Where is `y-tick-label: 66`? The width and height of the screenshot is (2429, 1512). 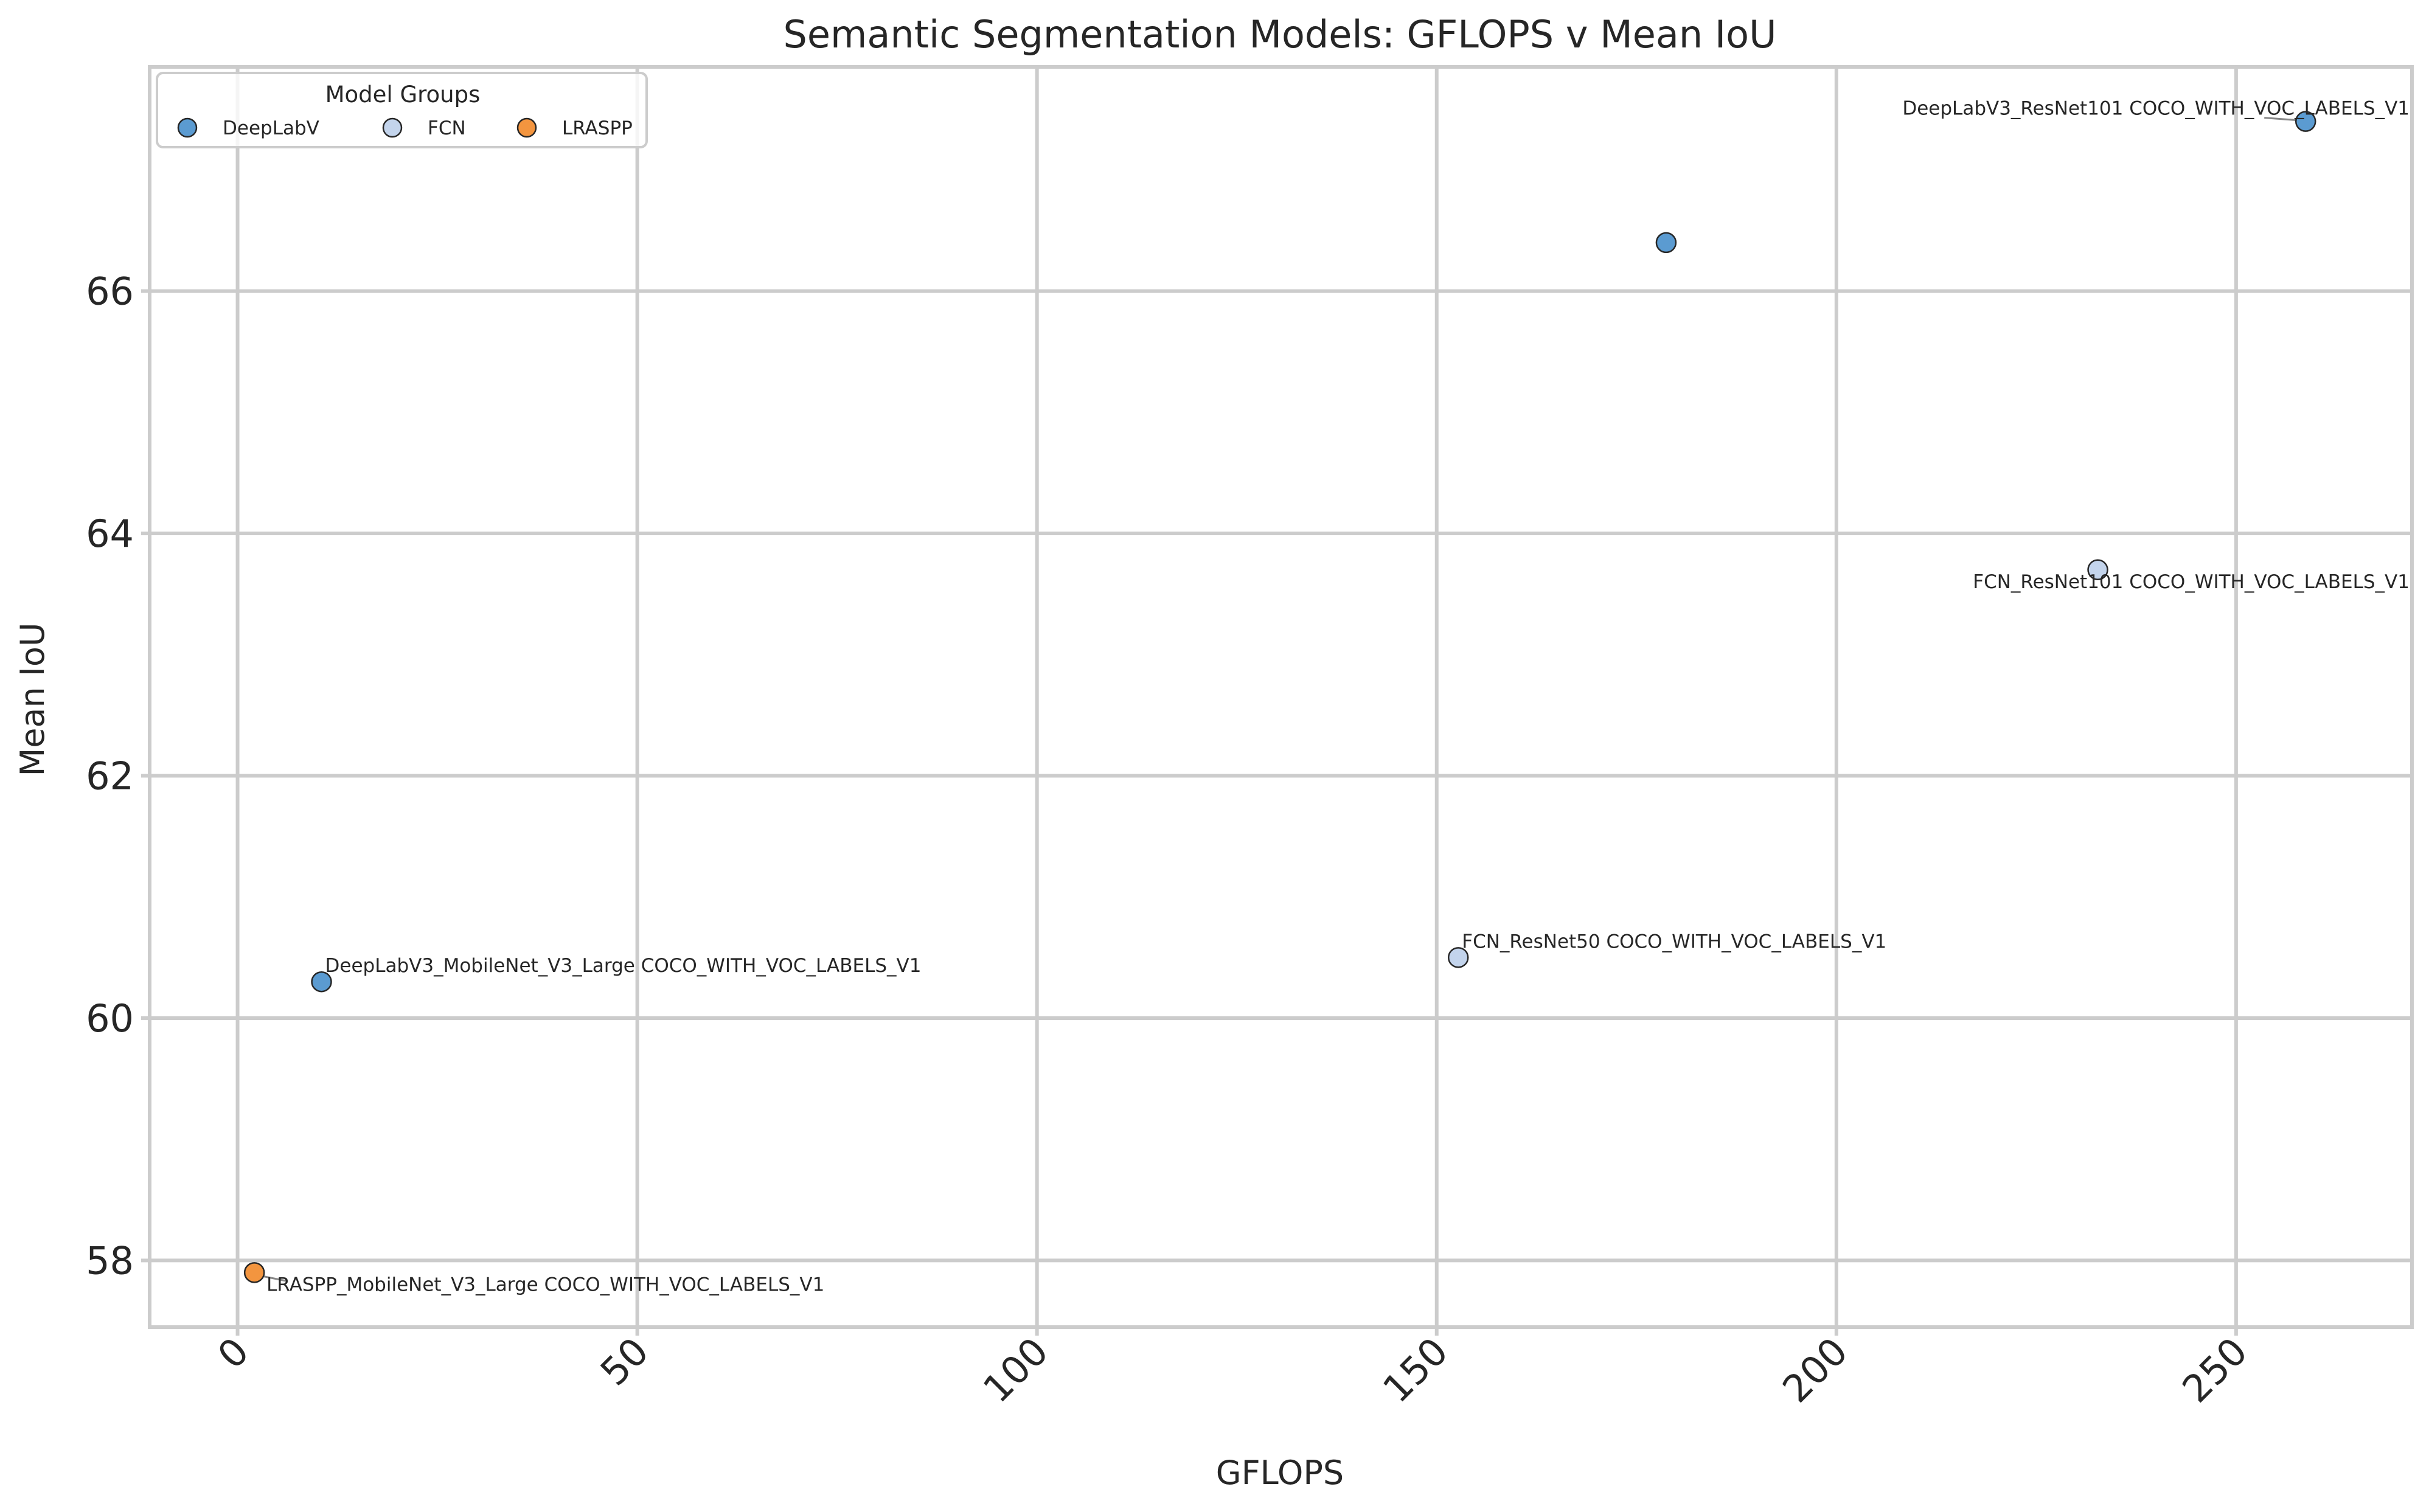
y-tick-label: 66 is located at coordinates (110, 291).